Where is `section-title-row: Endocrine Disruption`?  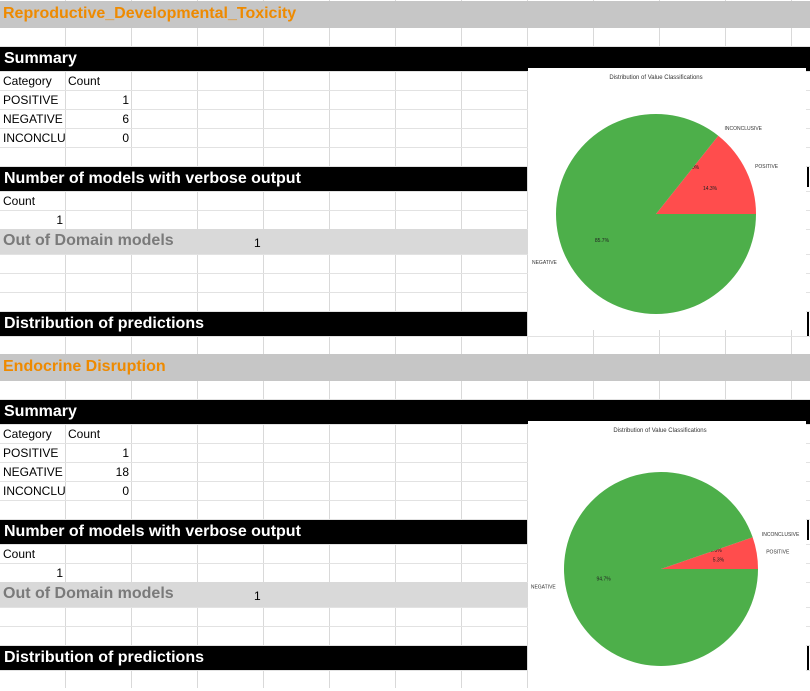 section-title-row: Endocrine Disruption is located at coordinates (405, 367).